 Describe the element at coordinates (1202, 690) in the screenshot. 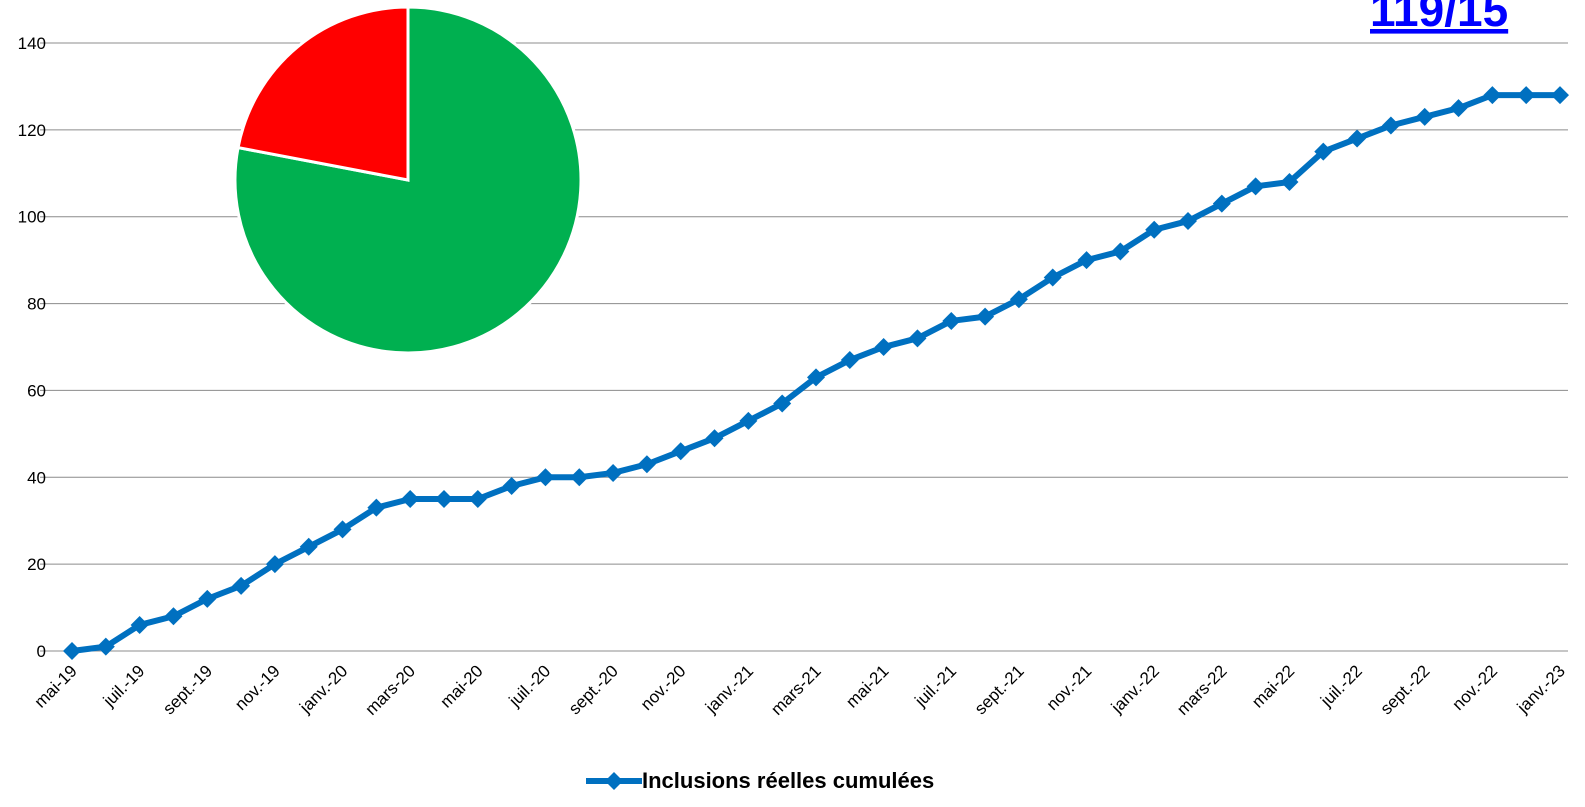

I see `x-tick-label: mars-22` at that location.